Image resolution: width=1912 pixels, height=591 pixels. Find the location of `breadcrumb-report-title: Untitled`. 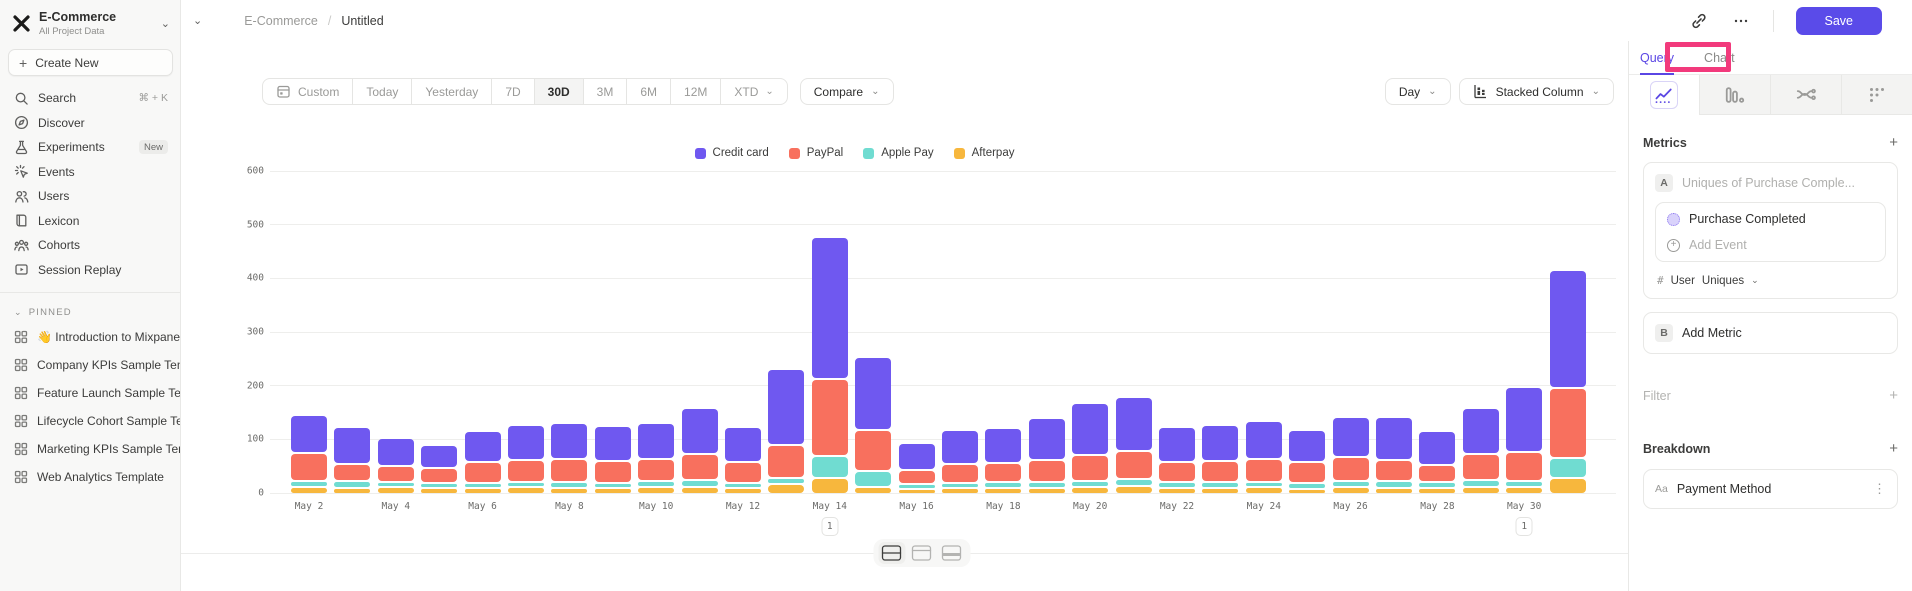

breadcrumb-report-title: Untitled is located at coordinates (362, 20).